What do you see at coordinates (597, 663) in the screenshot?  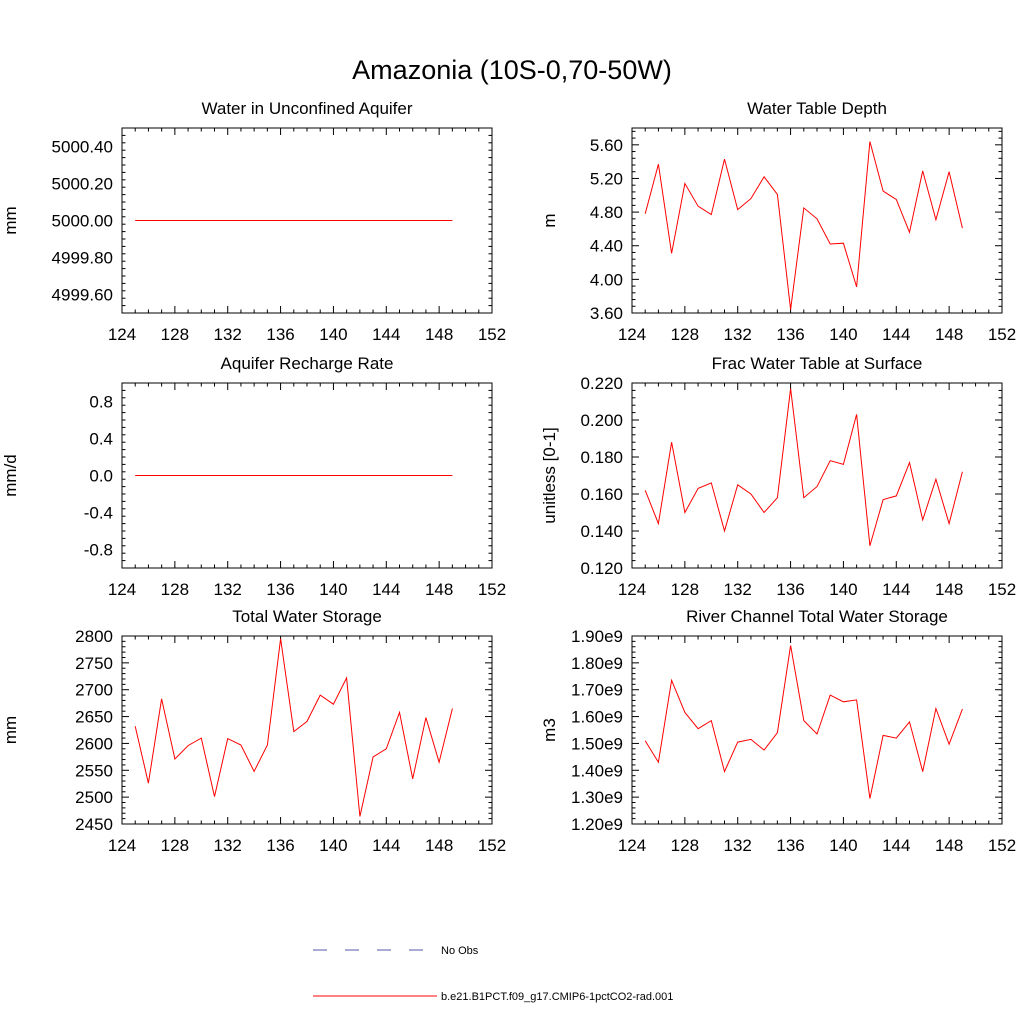 I see `y-tick-label: 1.80e9` at bounding box center [597, 663].